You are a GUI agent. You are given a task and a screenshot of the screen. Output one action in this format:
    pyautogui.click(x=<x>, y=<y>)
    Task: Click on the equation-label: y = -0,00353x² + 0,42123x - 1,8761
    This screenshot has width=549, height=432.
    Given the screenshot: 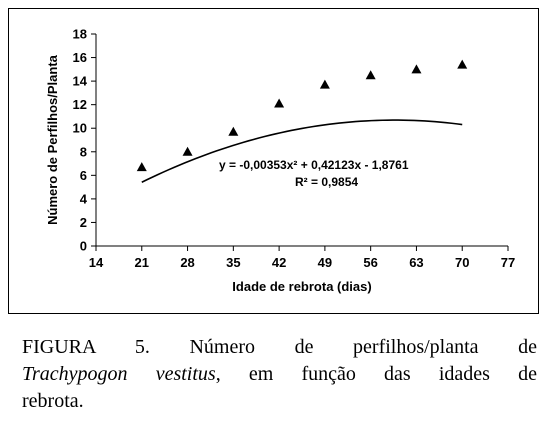 What is the action you would take?
    pyautogui.click(x=314, y=165)
    